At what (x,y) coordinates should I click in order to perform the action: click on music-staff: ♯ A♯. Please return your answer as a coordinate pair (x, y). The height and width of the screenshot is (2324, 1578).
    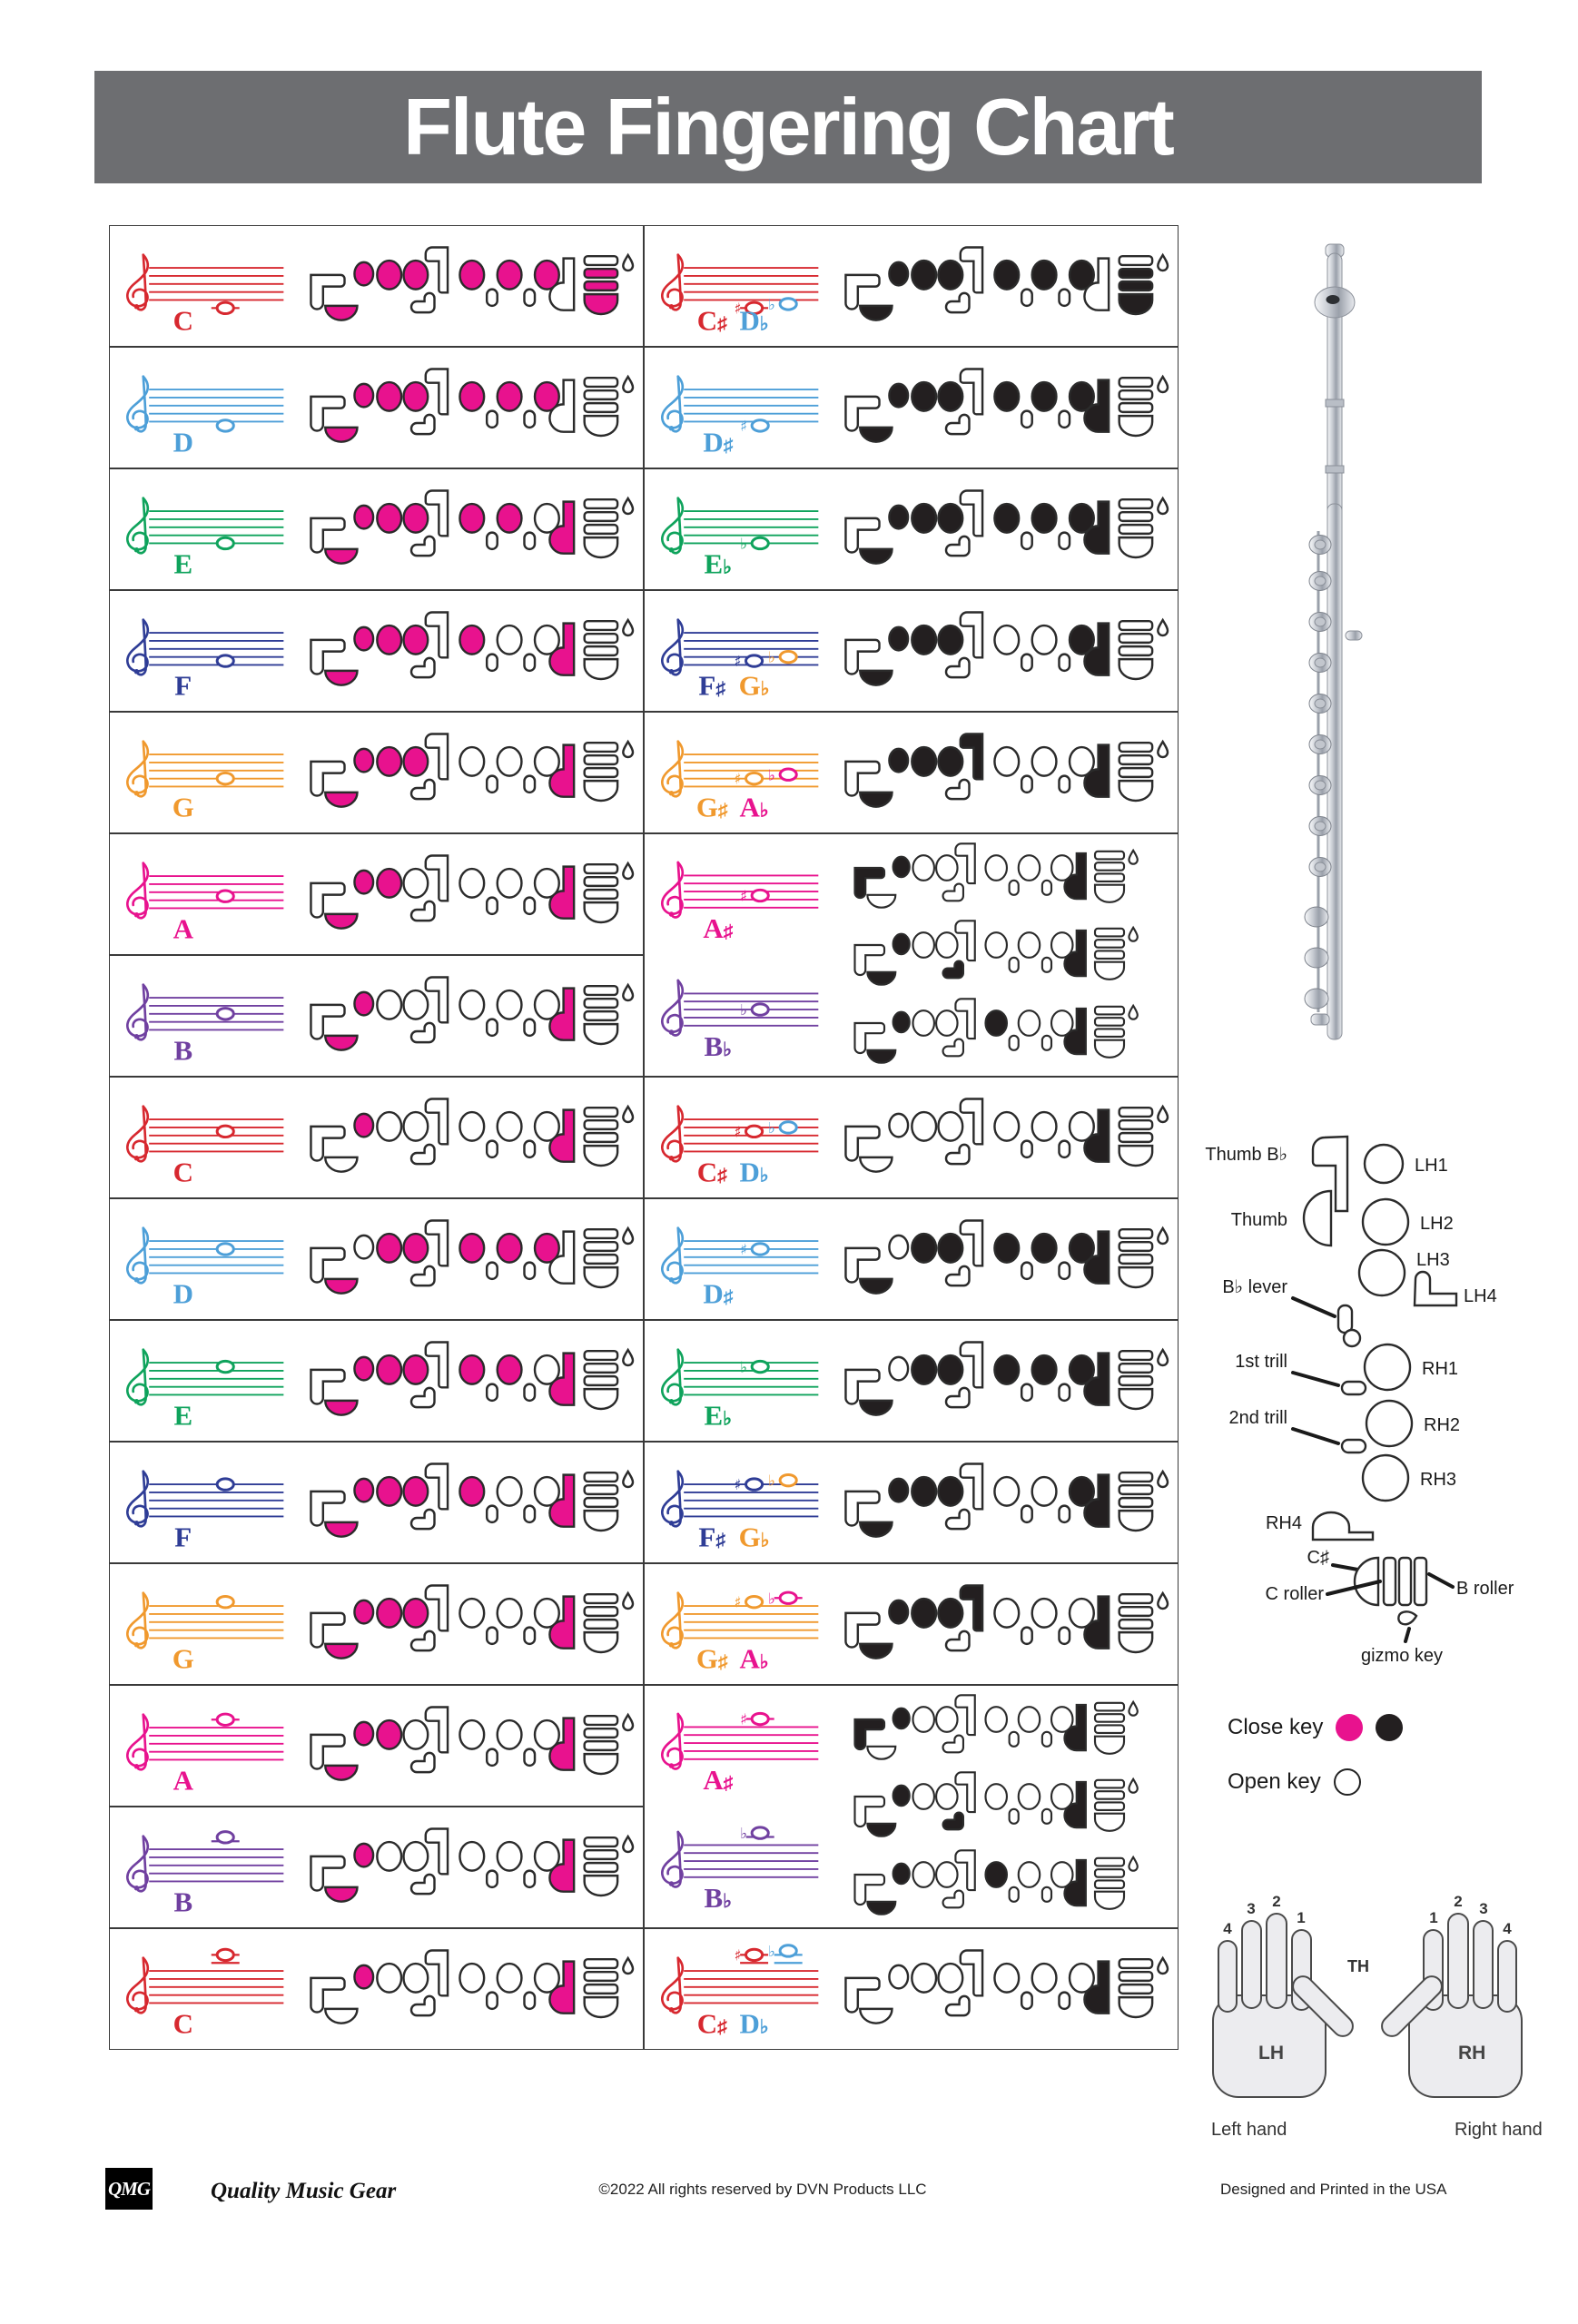
    Looking at the image, I should click on (740, 1753).